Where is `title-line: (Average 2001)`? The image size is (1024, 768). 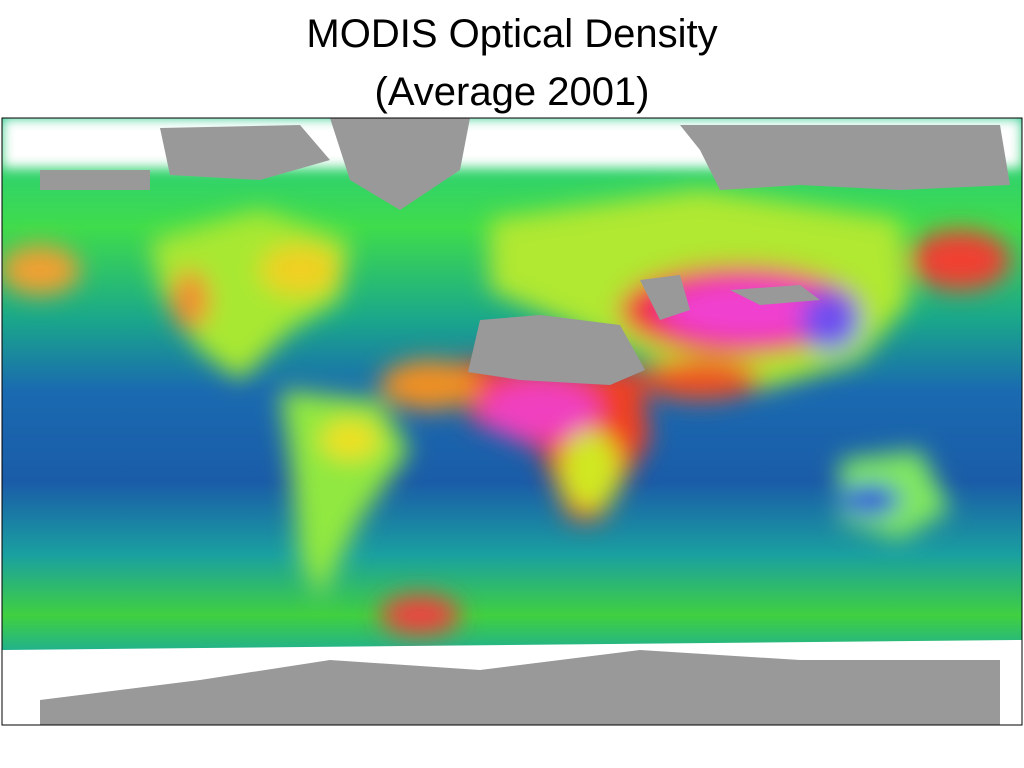 title-line: (Average 2001) is located at coordinates (512, 92).